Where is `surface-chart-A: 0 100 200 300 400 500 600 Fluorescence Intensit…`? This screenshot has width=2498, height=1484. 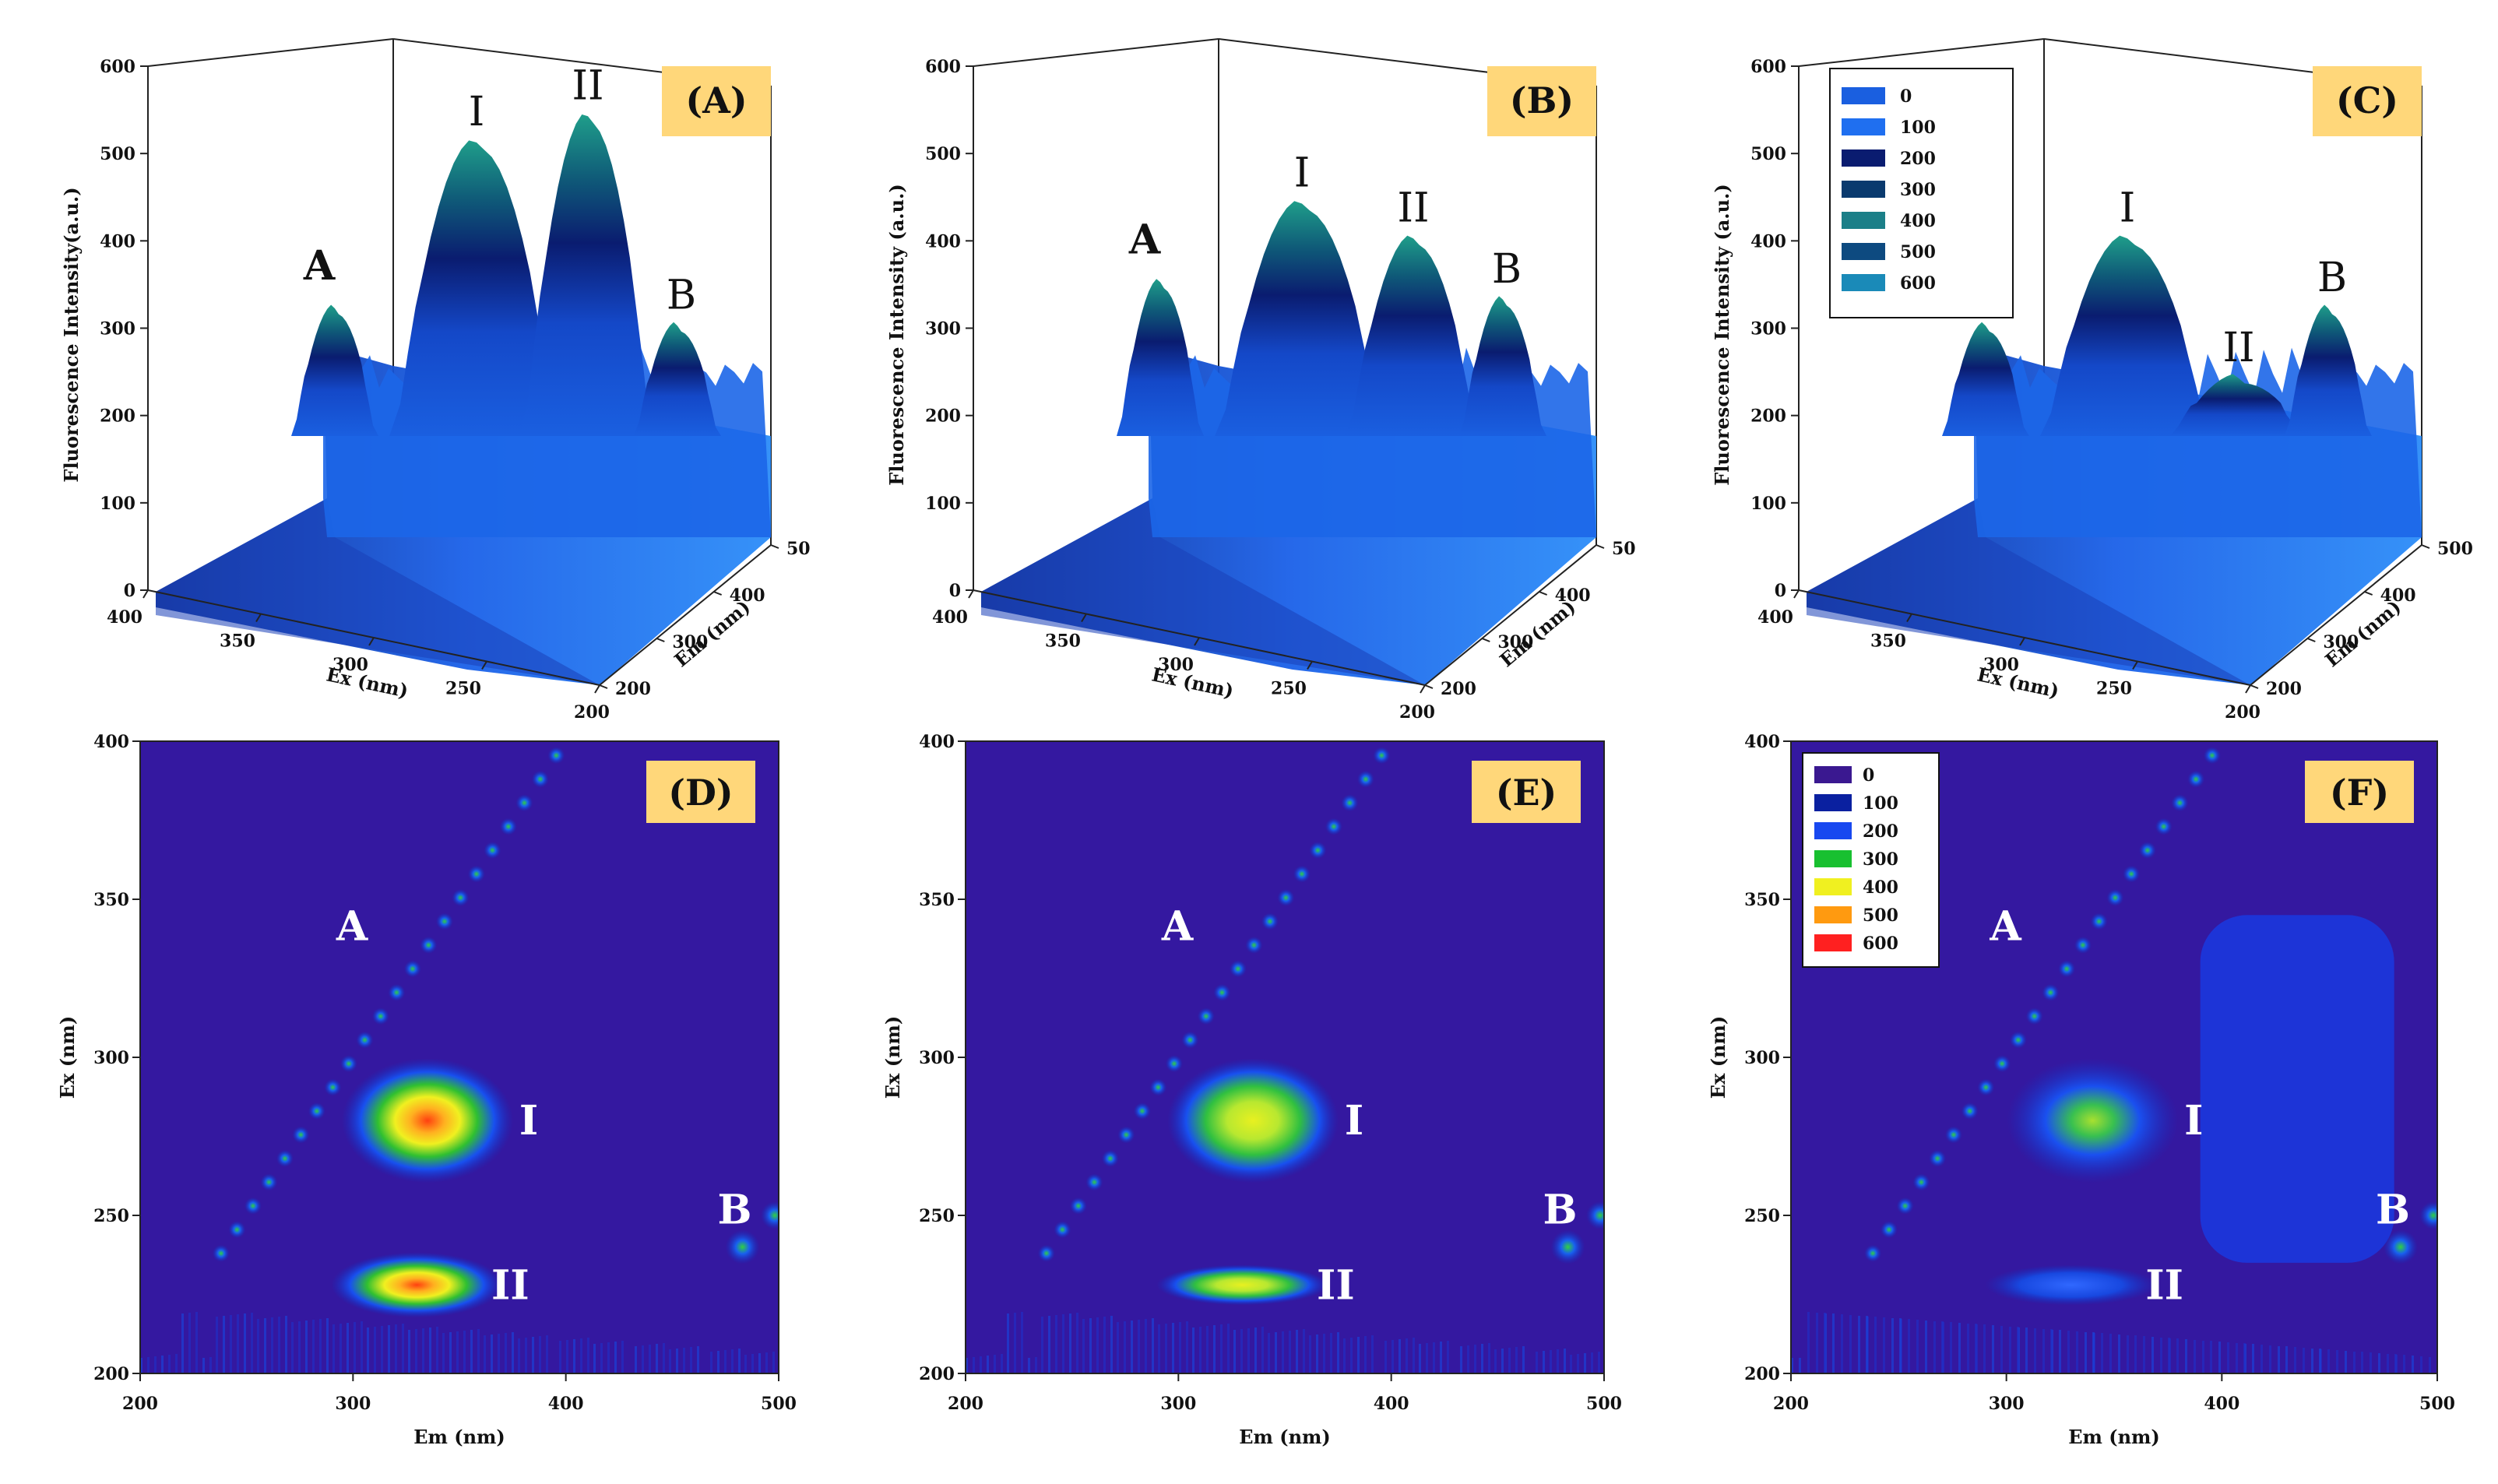
surface-chart-A: 0 100 200 300 400 500 600 Fluorescence Intensit… is located at coordinates (441, 381).